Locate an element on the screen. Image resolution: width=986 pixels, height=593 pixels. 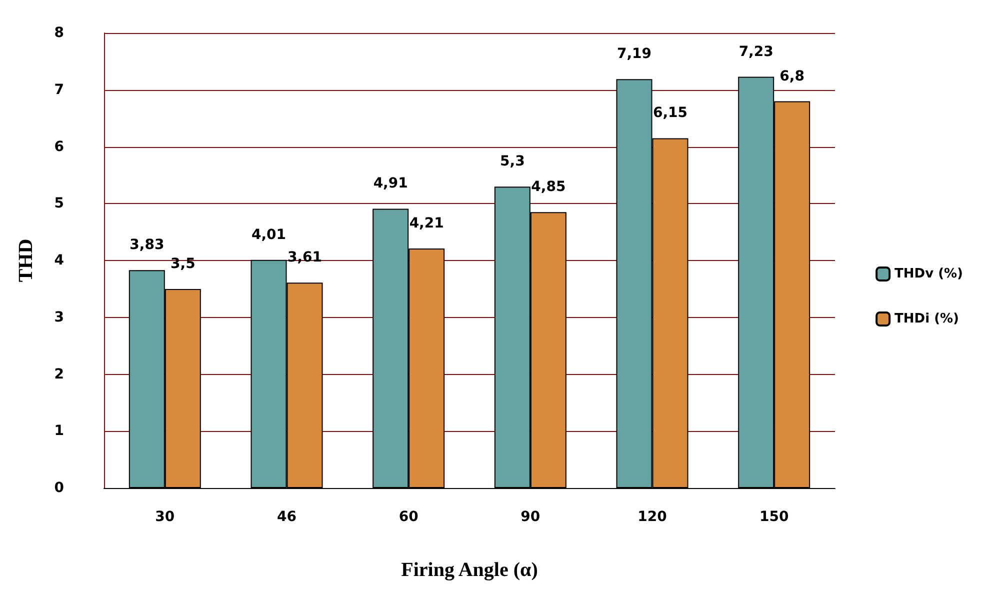
legend-label: THDi (%) is located at coordinates (926, 319).